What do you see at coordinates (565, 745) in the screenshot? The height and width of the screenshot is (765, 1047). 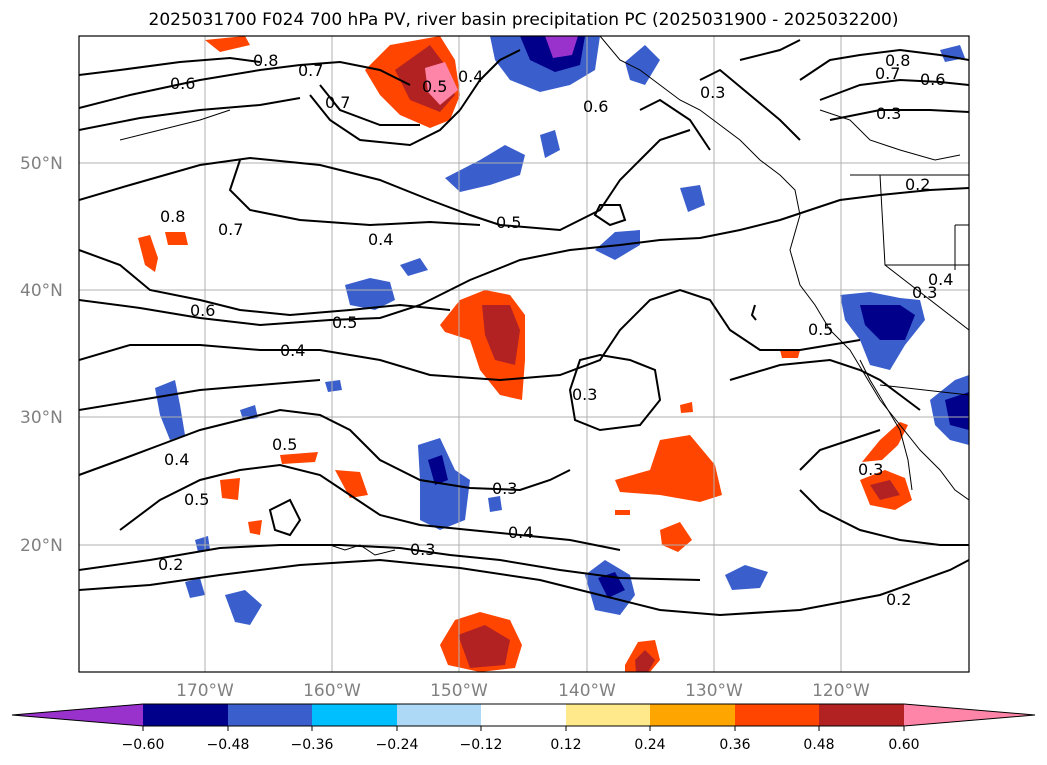 I see `colorbar-tick-label: 0.12` at bounding box center [565, 745].